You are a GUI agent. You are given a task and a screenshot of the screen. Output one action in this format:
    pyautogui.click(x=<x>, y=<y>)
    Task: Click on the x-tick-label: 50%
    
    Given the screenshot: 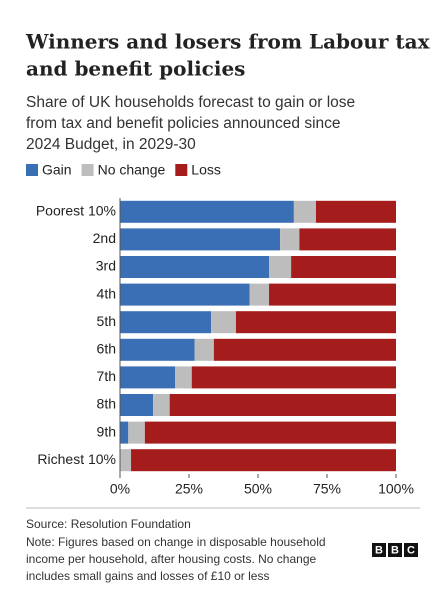 What is the action you would take?
    pyautogui.click(x=258, y=489)
    